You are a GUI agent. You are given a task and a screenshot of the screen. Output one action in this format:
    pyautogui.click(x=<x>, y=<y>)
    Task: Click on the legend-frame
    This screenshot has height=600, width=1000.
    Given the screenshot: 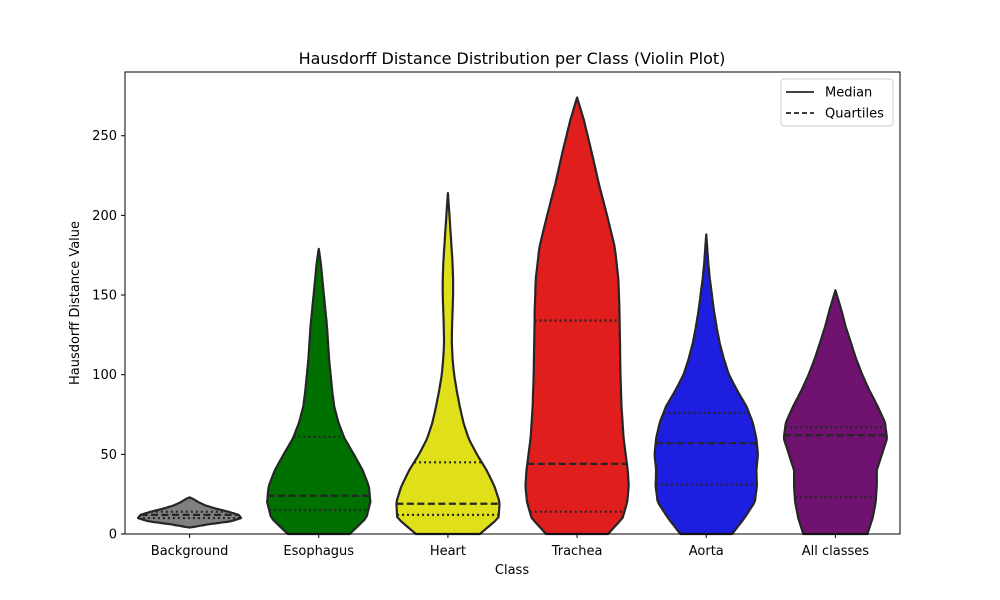 What is the action you would take?
    pyautogui.click(x=837, y=102)
    